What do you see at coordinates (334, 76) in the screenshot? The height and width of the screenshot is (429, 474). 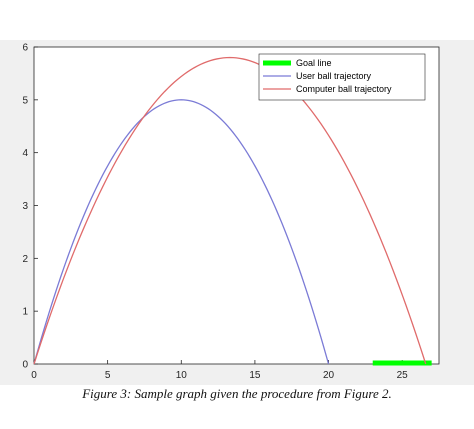 I see `legend-label: User ball trajectory` at bounding box center [334, 76].